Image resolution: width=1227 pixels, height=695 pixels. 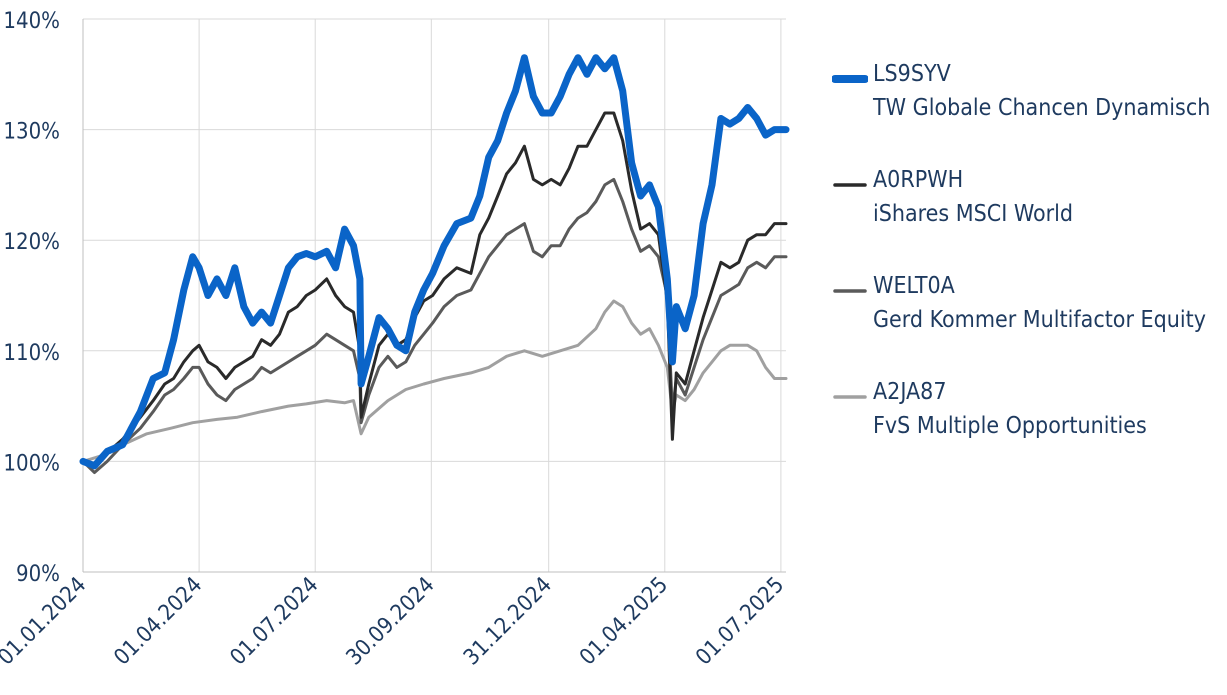 I want to click on legend-item-2: WELT0A Gerd Kommer Multifactor Equity, so click(x=1029, y=323).